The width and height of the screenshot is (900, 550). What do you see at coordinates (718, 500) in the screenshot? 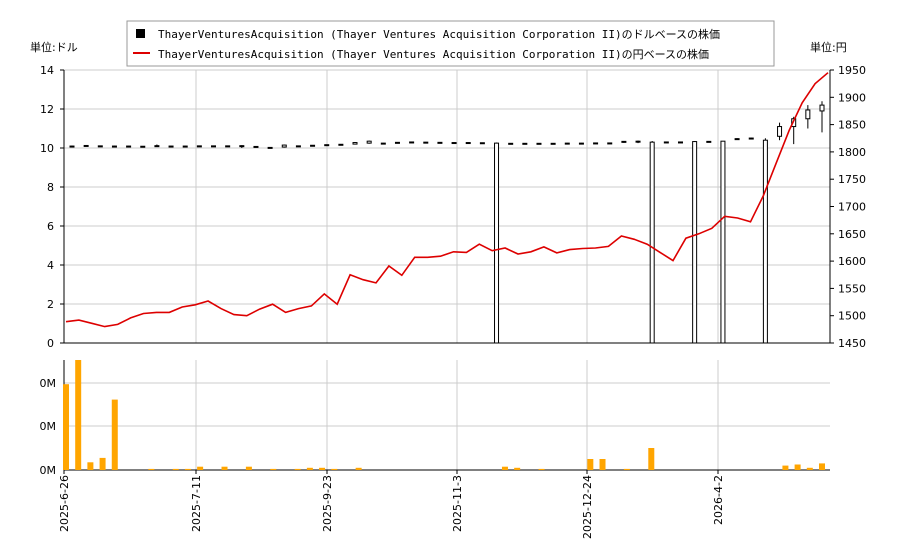
I see `x-axis-tick-label: 2026-4-2` at bounding box center [718, 500].